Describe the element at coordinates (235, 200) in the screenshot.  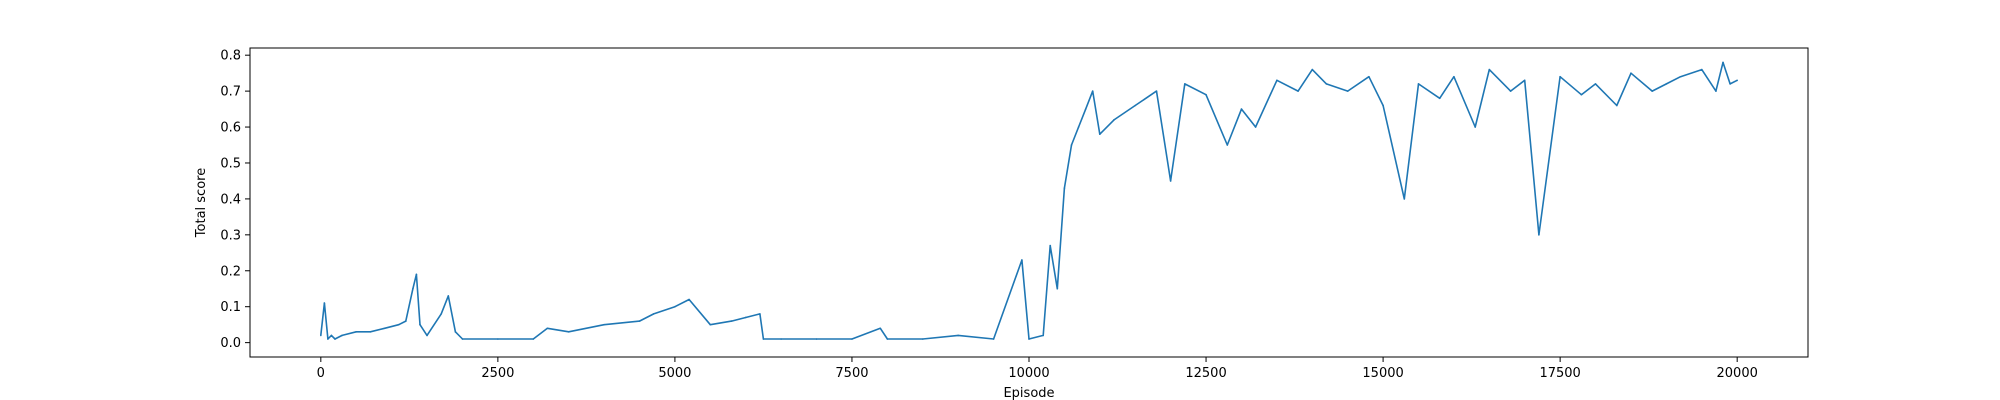
I see `y-axis: 0.0 0.1 0.2 0.3 0.4 0.5 0.6 0.7 0.8` at that location.